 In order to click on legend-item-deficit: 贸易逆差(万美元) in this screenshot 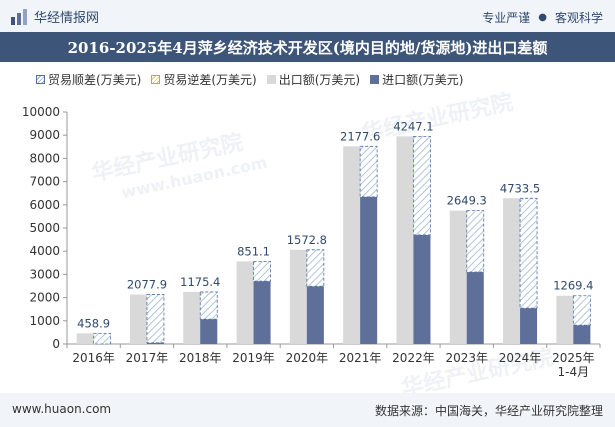, I will do `click(204, 79)`.